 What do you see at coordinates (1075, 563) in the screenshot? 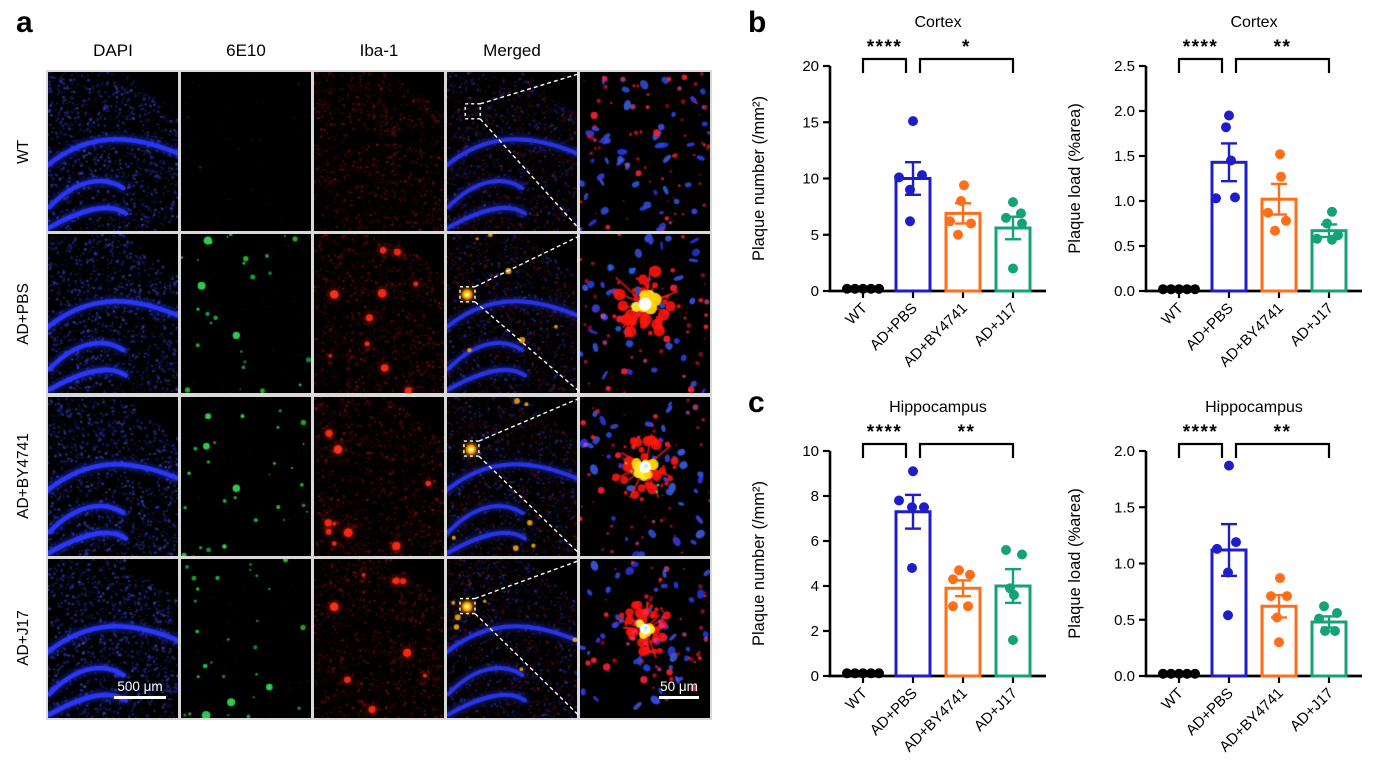
I see `y-axis-title: Plaque load (%area)` at bounding box center [1075, 563].